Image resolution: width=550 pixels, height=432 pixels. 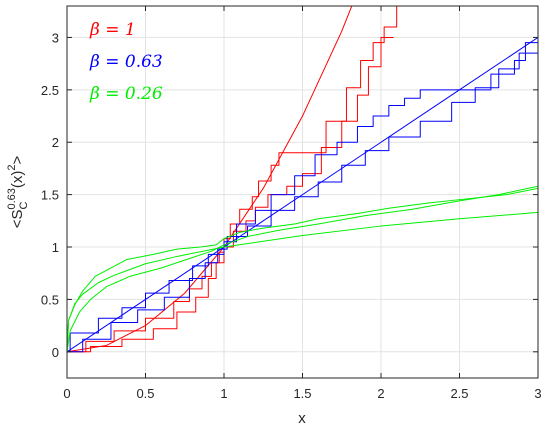 I want to click on legend-entry-1: β = 1, so click(x=112, y=30).